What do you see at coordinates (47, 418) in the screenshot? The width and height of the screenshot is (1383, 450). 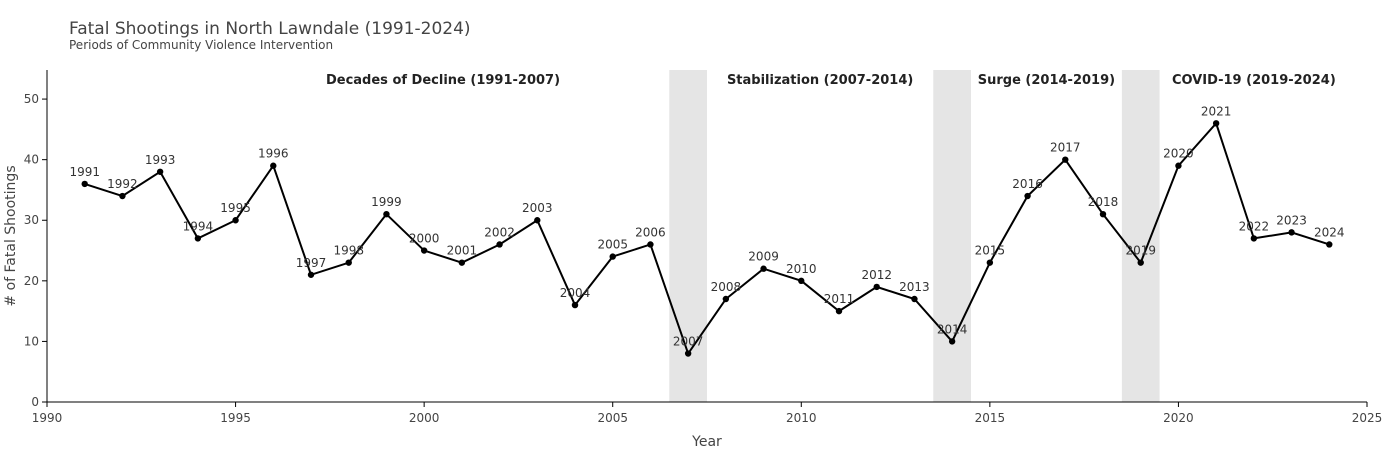 I see `x-tick-label: 1990` at bounding box center [47, 418].